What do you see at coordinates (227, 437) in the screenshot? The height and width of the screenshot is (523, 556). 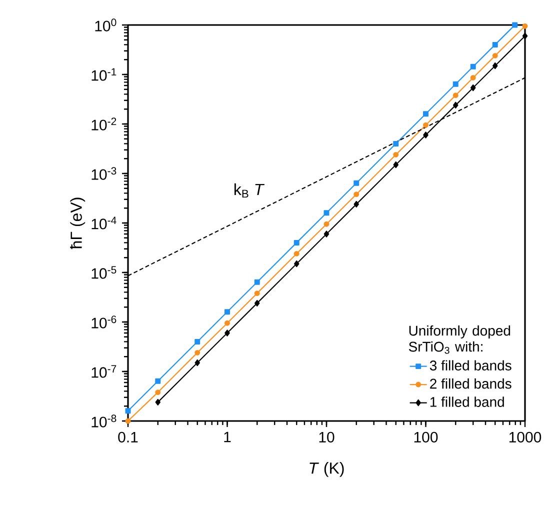 I see `x-tick-label: 1` at bounding box center [227, 437].